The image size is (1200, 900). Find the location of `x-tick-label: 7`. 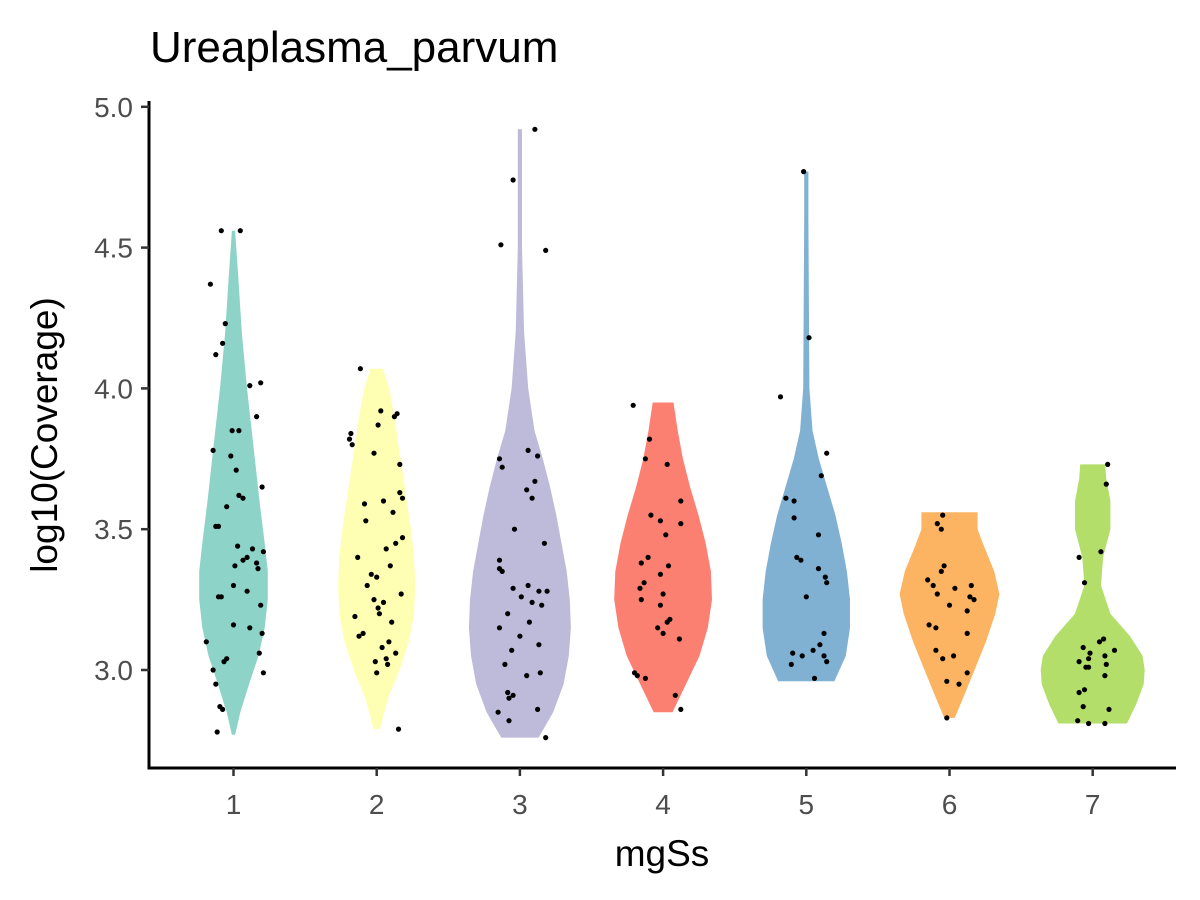

x-tick-label: 7 is located at coordinates (1093, 804).